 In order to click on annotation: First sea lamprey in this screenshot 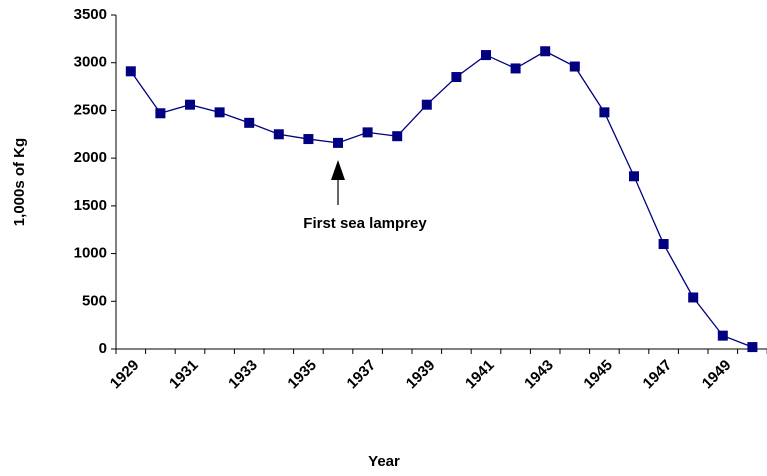, I will do `click(365, 223)`.